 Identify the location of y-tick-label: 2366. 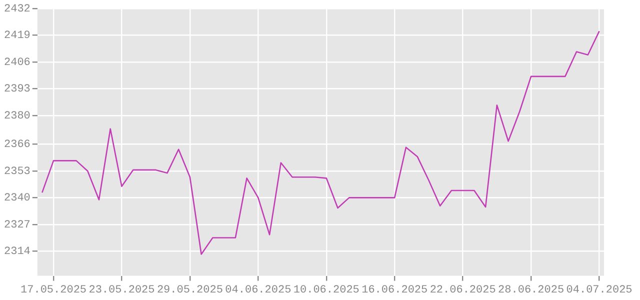
(17, 145).